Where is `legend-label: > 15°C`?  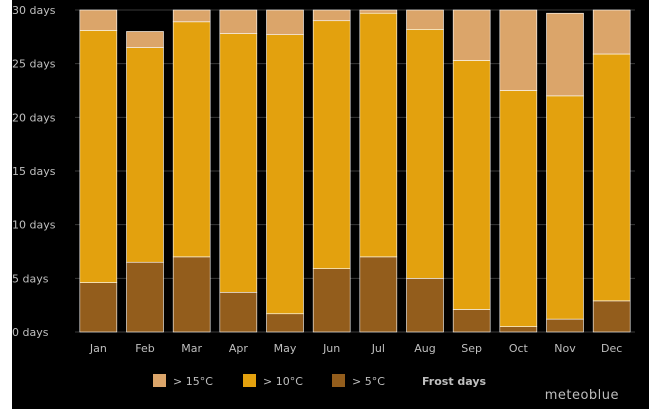 legend-label: > 15°C is located at coordinates (193, 381).